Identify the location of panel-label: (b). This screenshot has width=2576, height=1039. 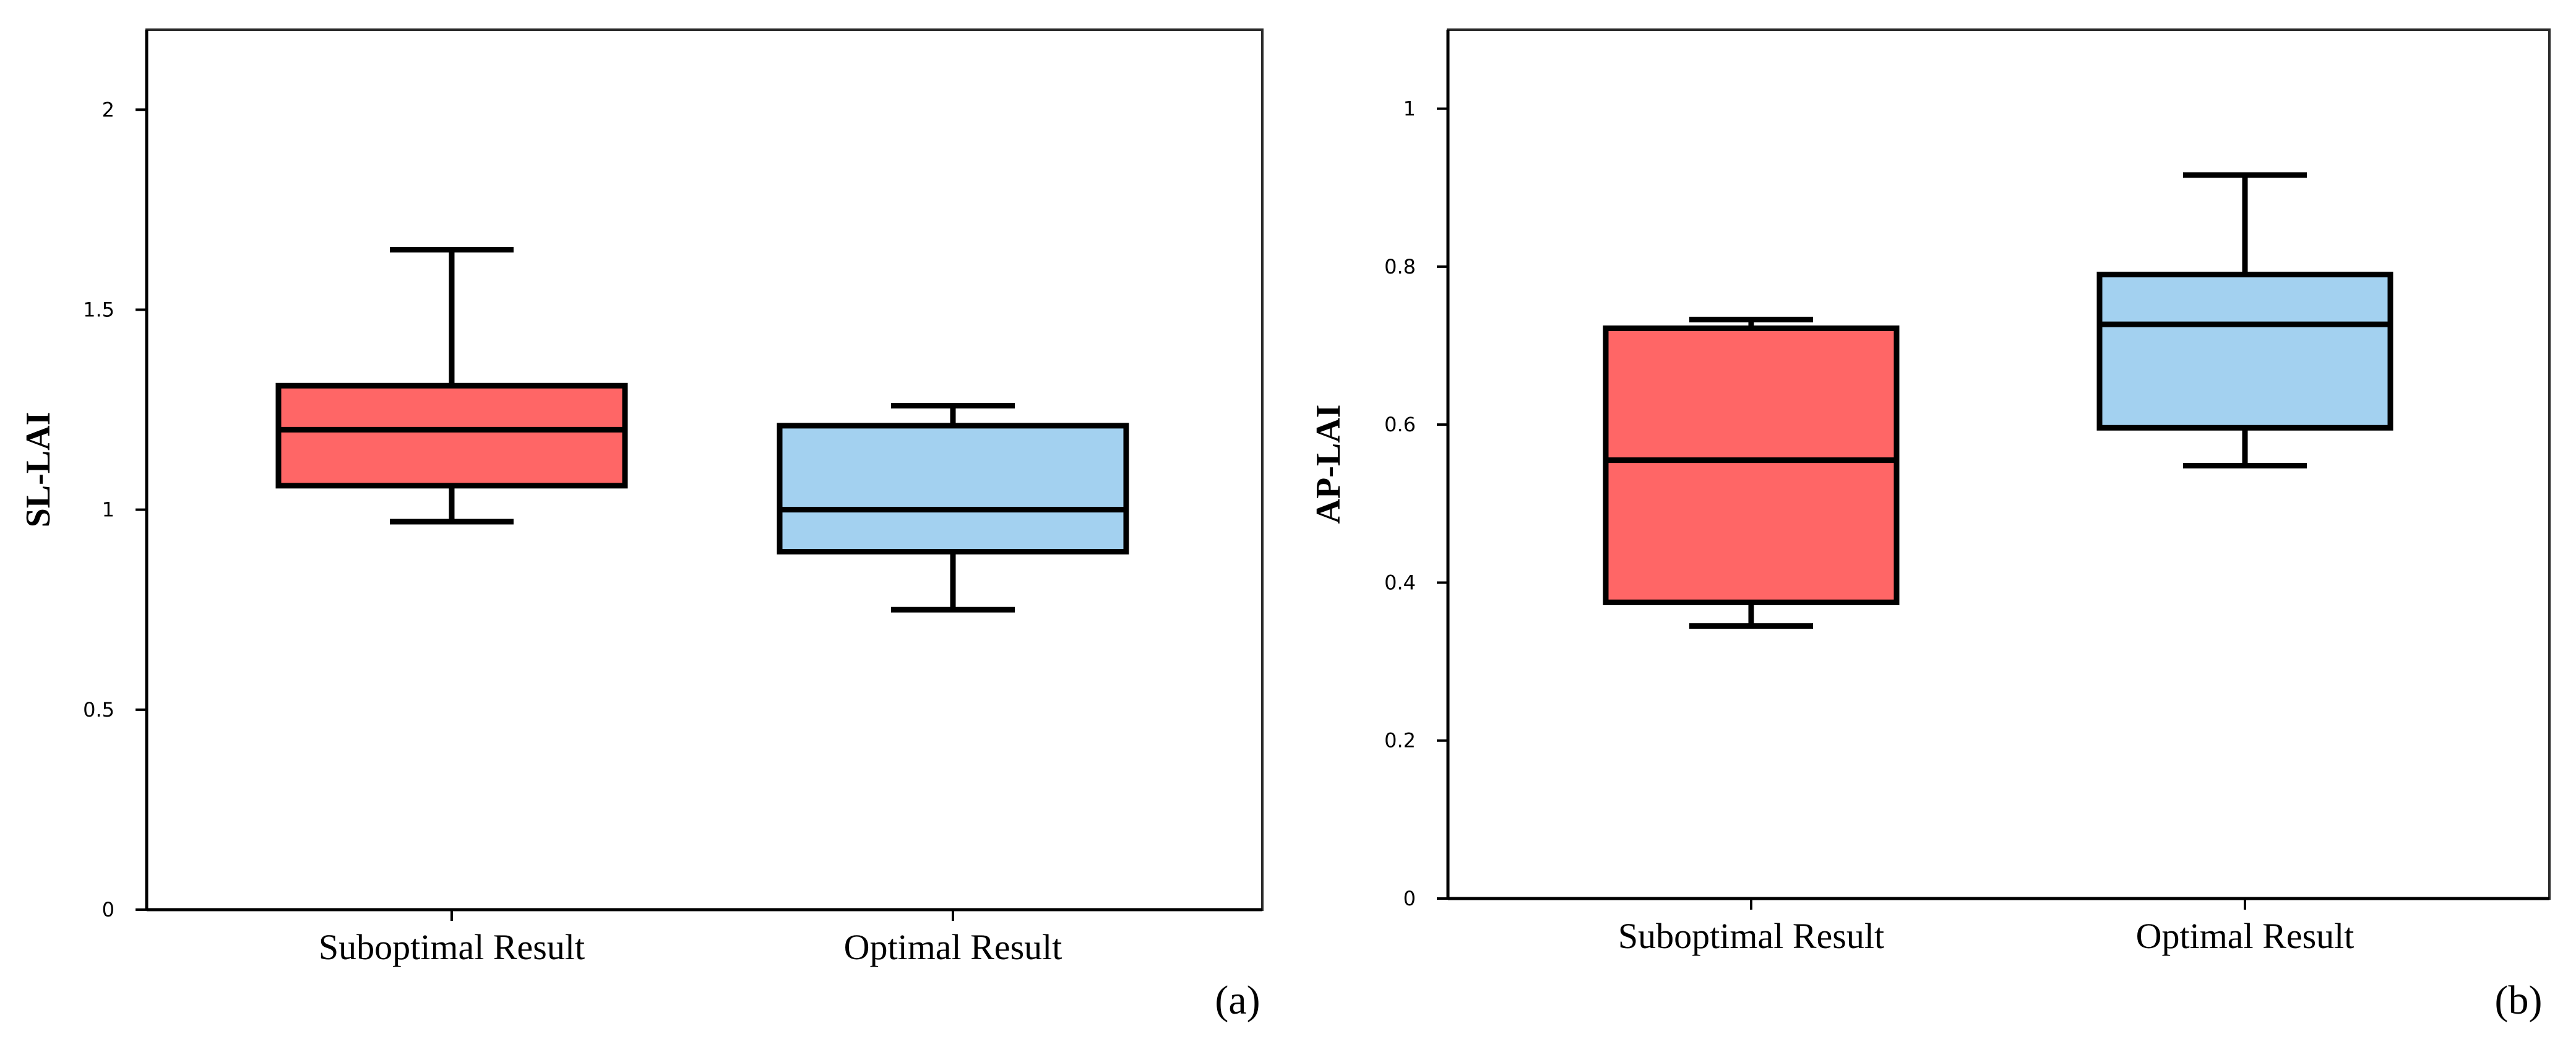
(2519, 1001).